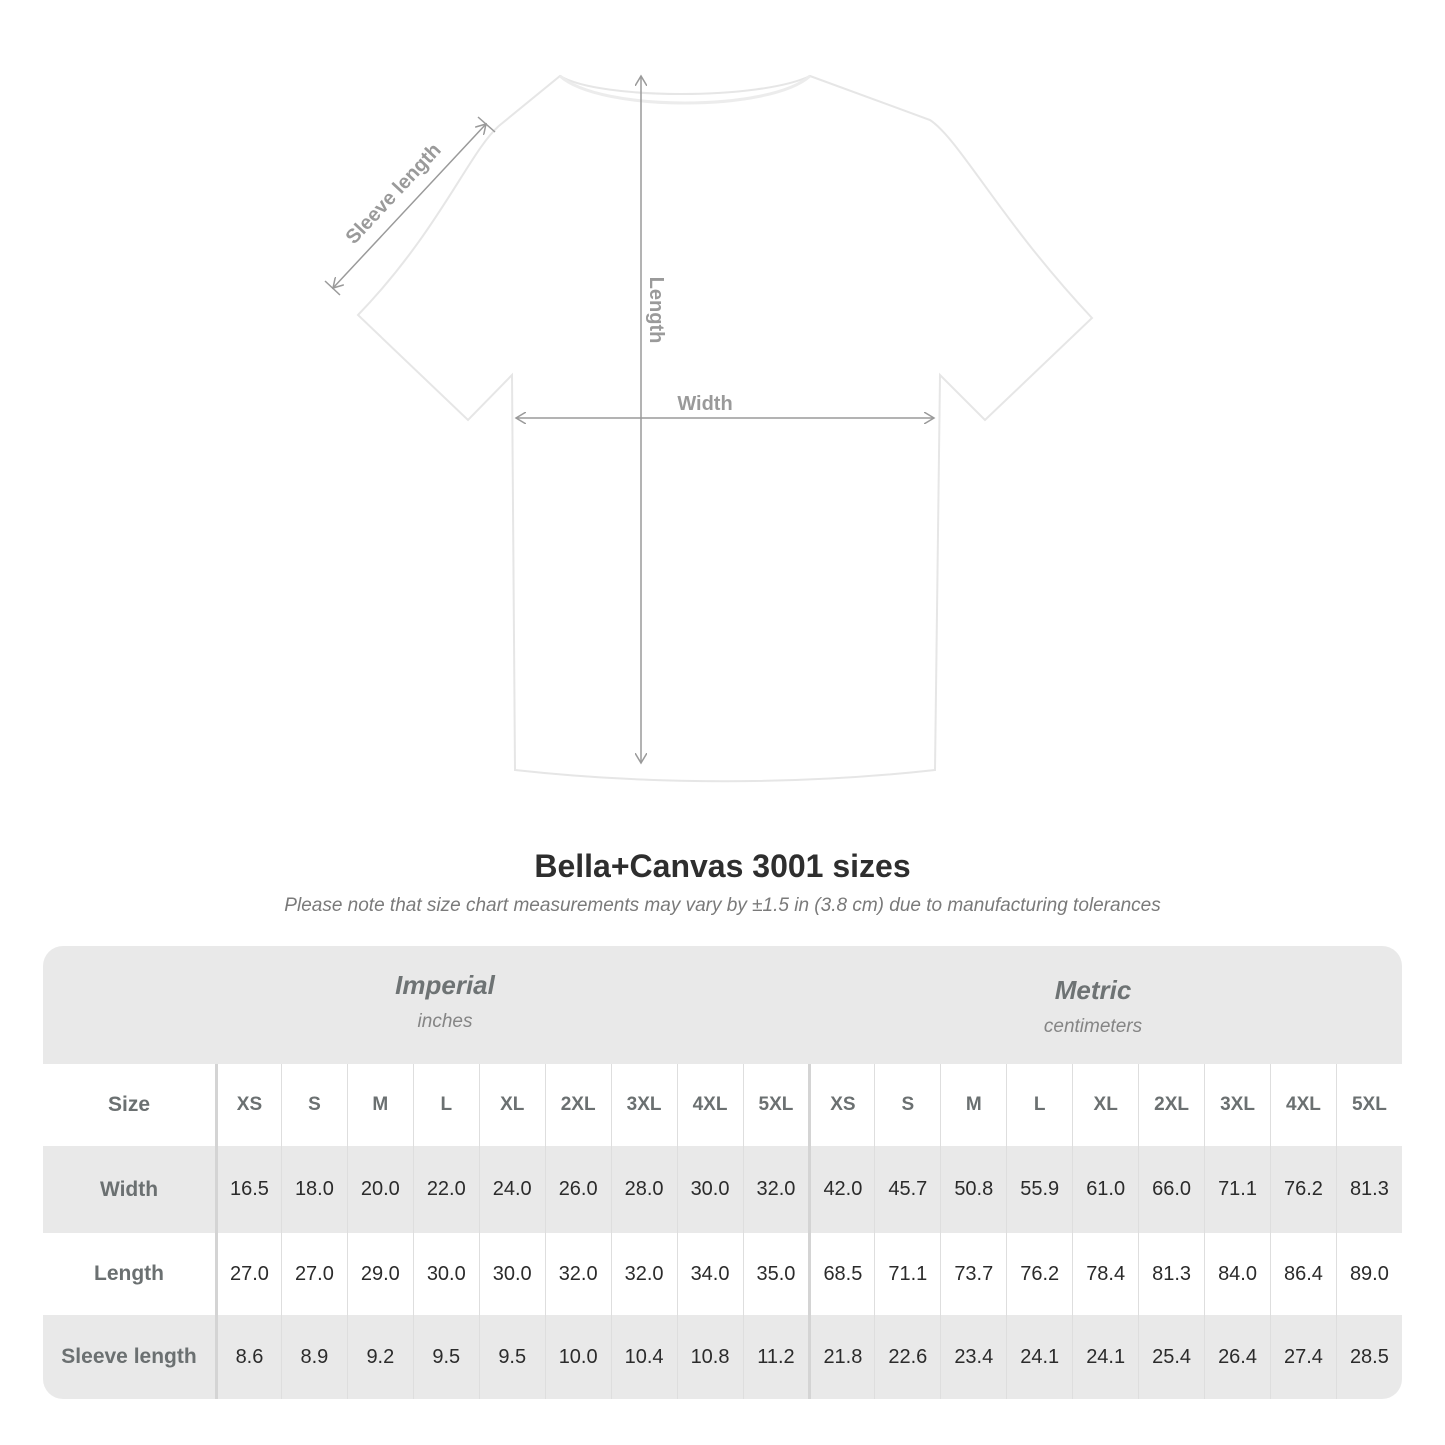 This screenshot has width=1445, height=1445. What do you see at coordinates (722, 866) in the screenshot?
I see `page-title: Bella+Canvas 3001 sizes` at bounding box center [722, 866].